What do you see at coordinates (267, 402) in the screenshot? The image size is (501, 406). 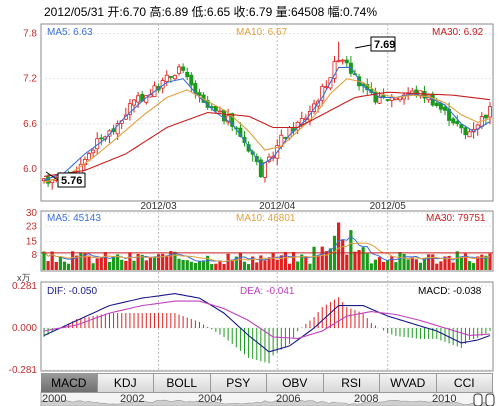 I see `overview-area` at bounding box center [267, 402].